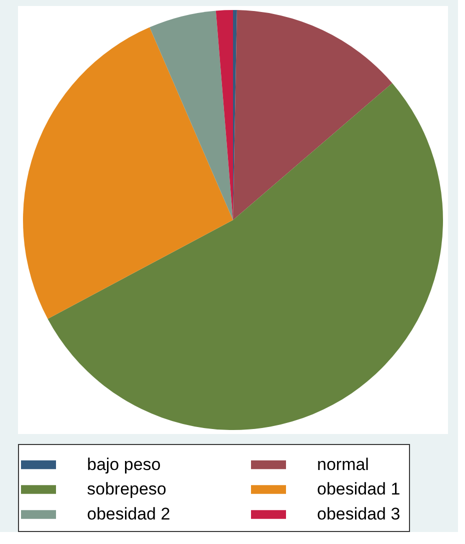 This screenshot has height=544, width=465. Describe the element at coordinates (126, 489) in the screenshot. I see `legend-label: sobrepeso` at that location.